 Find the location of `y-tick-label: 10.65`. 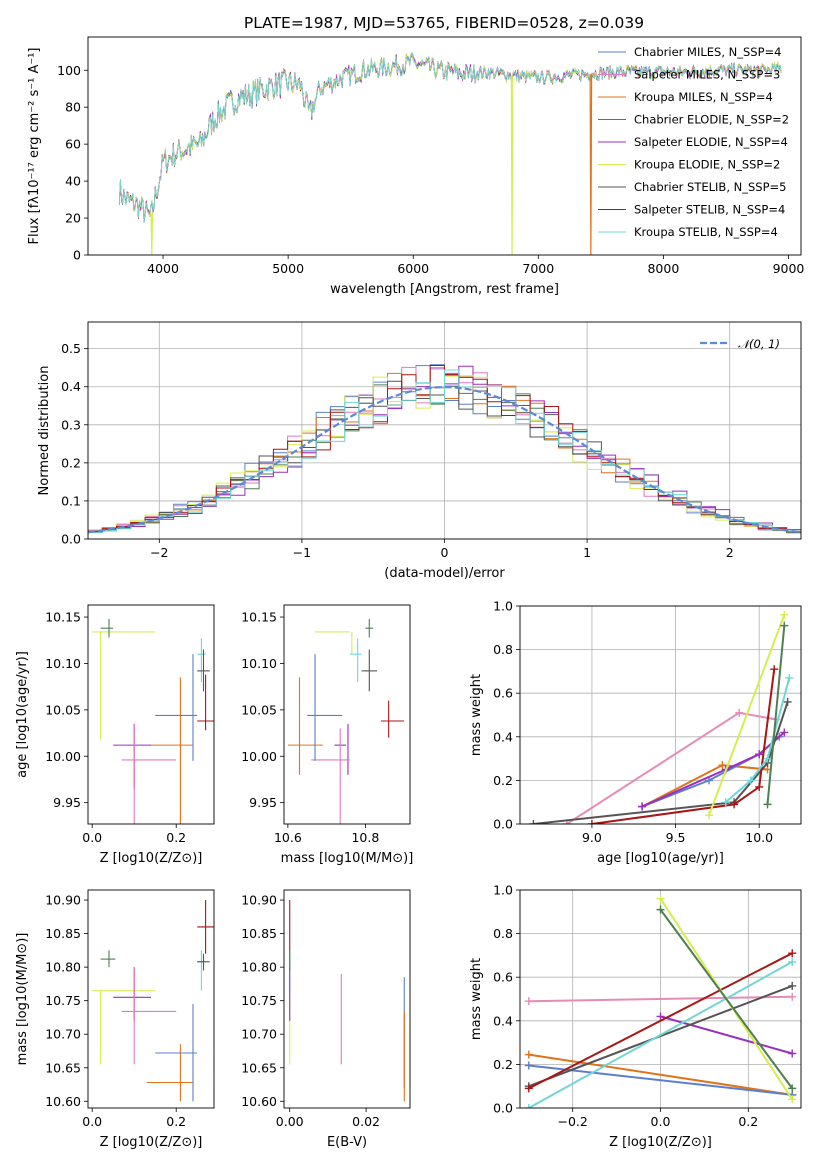

y-tick-label: 10.65 is located at coordinates (63, 1067).